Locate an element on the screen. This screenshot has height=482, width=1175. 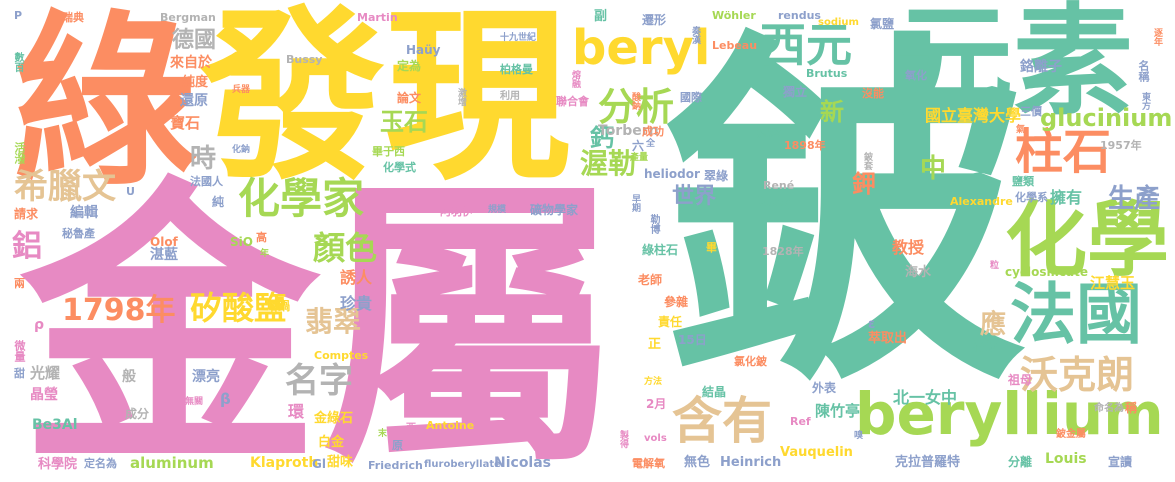
word-cloud-word: 金綠石 is located at coordinates (334, 418).